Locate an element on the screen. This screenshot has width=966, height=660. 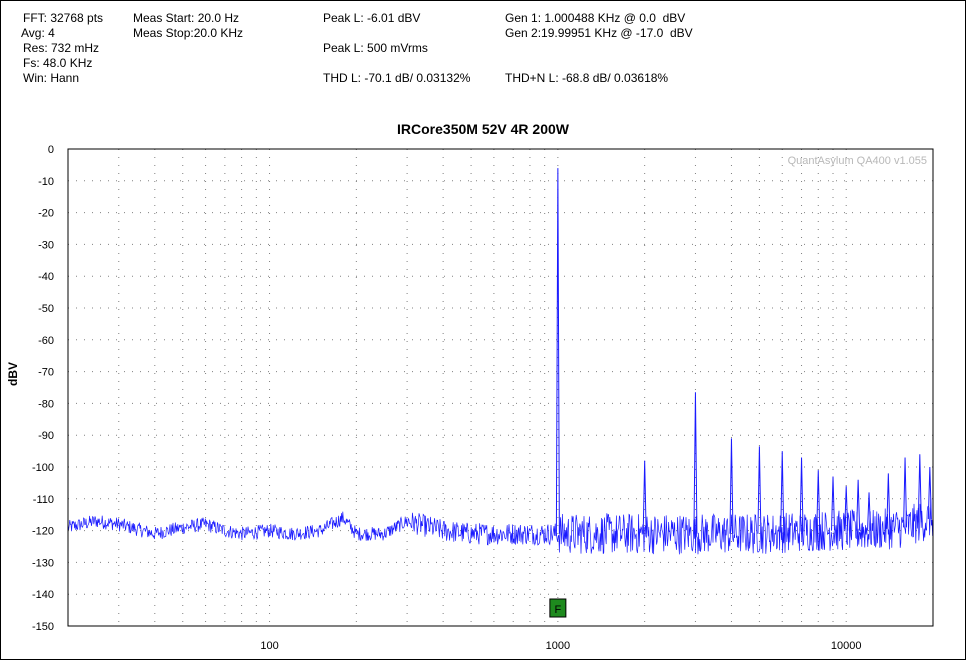
y-tick-label: -70 is located at coordinates (46, 373).